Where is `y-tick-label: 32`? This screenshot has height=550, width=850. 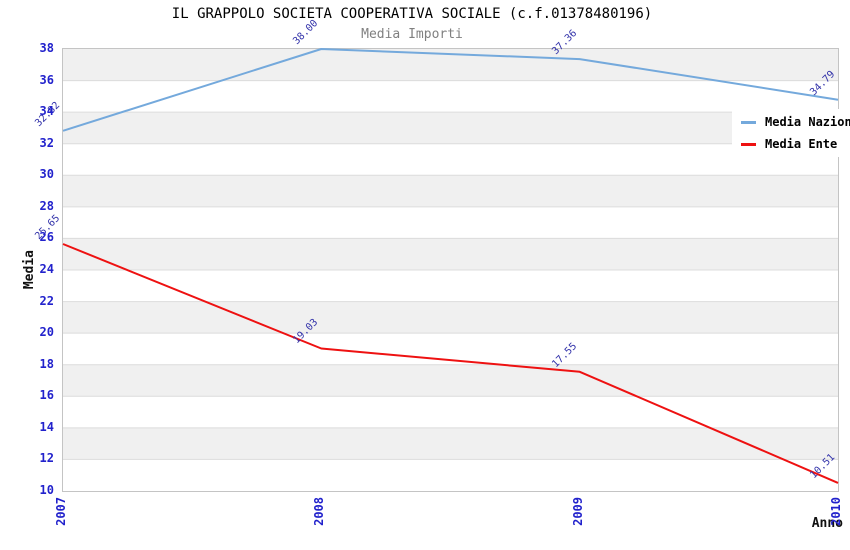 y-tick-label: 32 is located at coordinates (46, 142).